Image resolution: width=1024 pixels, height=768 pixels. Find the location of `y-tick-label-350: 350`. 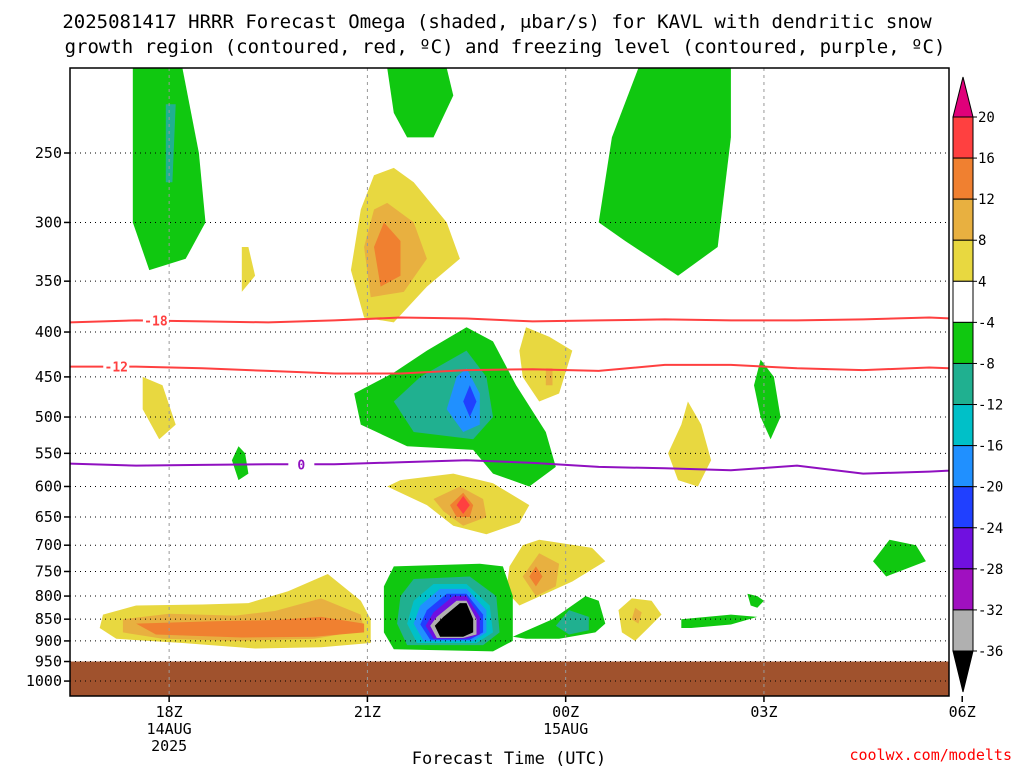

y-tick-label-350: 350 is located at coordinates (48, 281).